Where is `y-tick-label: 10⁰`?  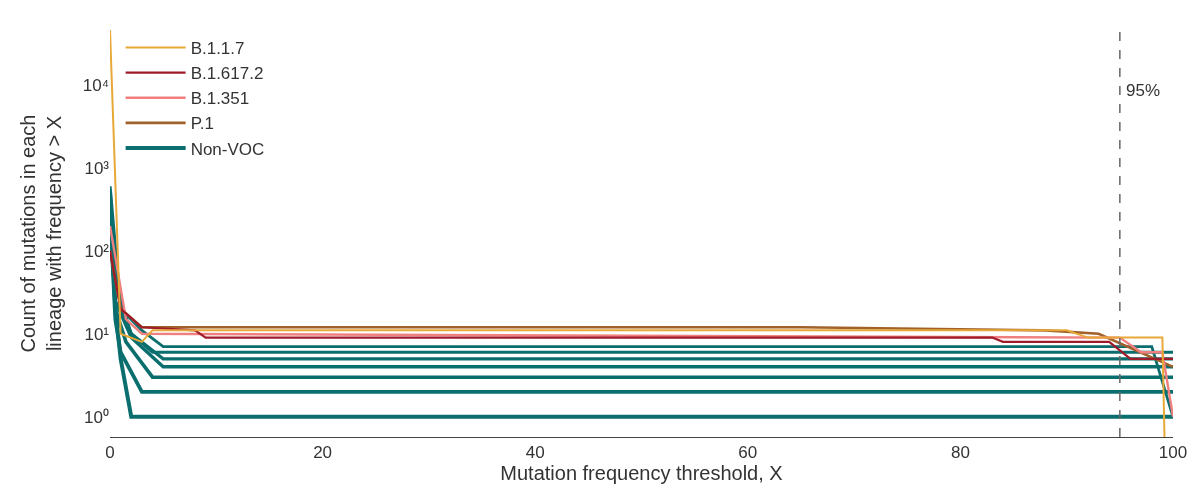
y-tick-label: 10⁰ is located at coordinates (96, 417).